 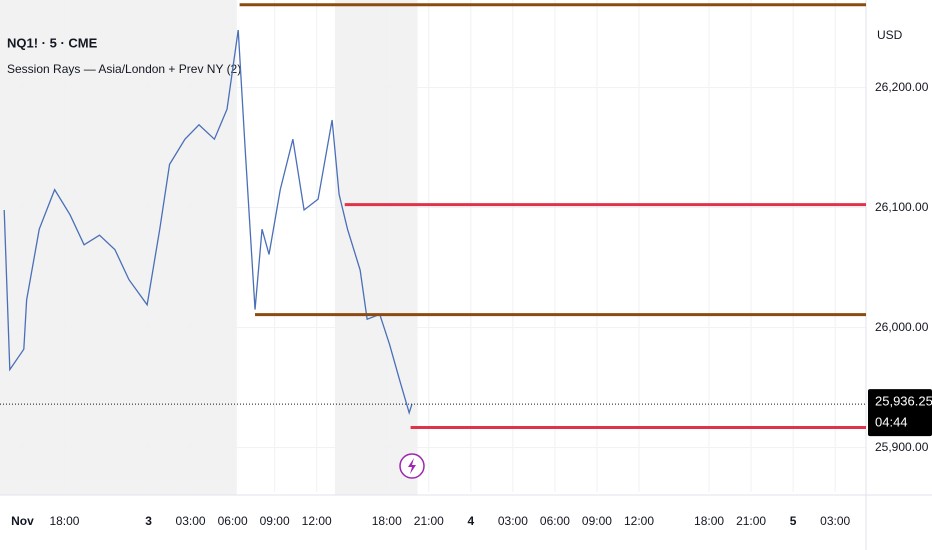 What do you see at coordinates (470, 521) in the screenshot?
I see `x-tick-label: 4` at bounding box center [470, 521].